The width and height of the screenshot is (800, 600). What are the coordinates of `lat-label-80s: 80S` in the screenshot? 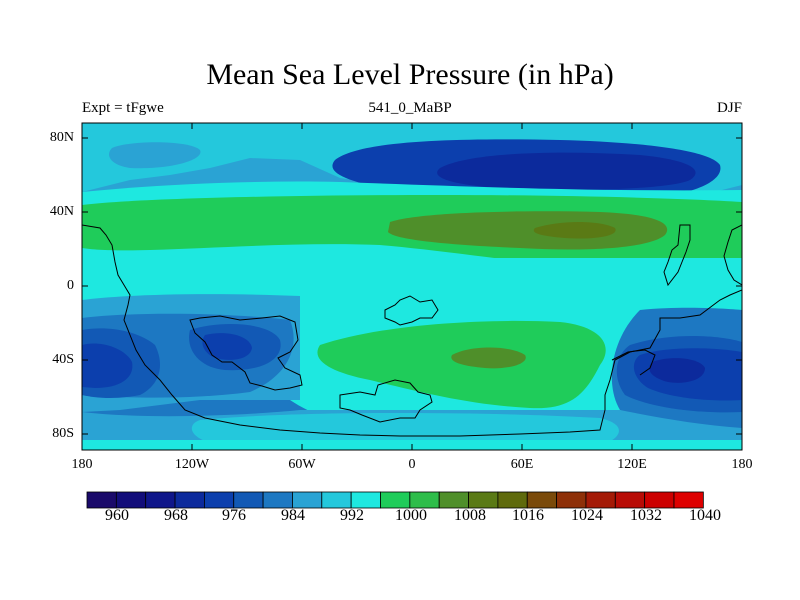 It's located at (63, 433).